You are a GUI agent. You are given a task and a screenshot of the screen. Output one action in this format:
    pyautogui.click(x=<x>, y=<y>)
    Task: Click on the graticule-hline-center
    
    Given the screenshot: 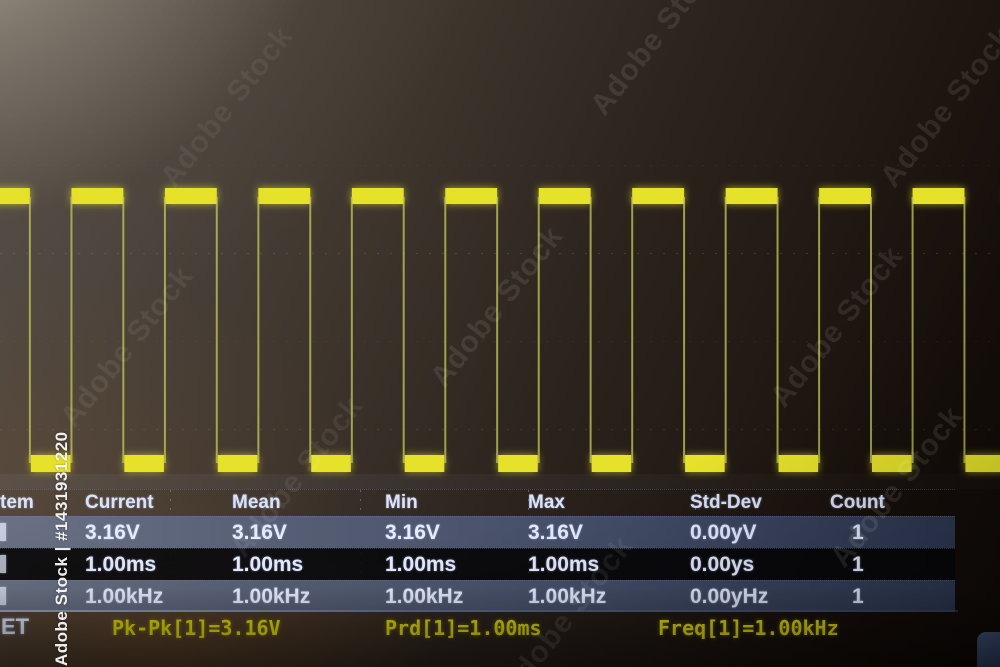 What is the action you would take?
    pyautogui.click(x=500, y=253)
    